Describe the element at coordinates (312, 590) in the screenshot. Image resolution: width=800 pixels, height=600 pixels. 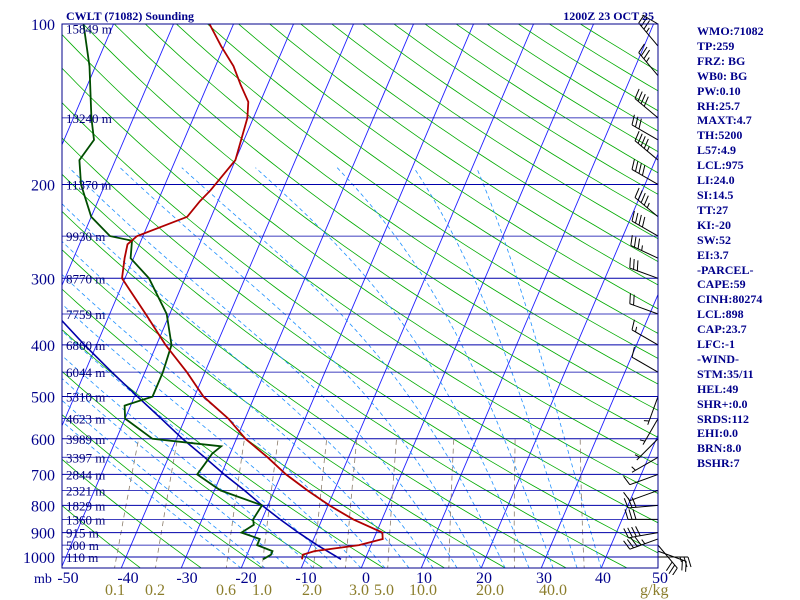
I see `mixing-ratio-tick-label: 2.0` at that location.